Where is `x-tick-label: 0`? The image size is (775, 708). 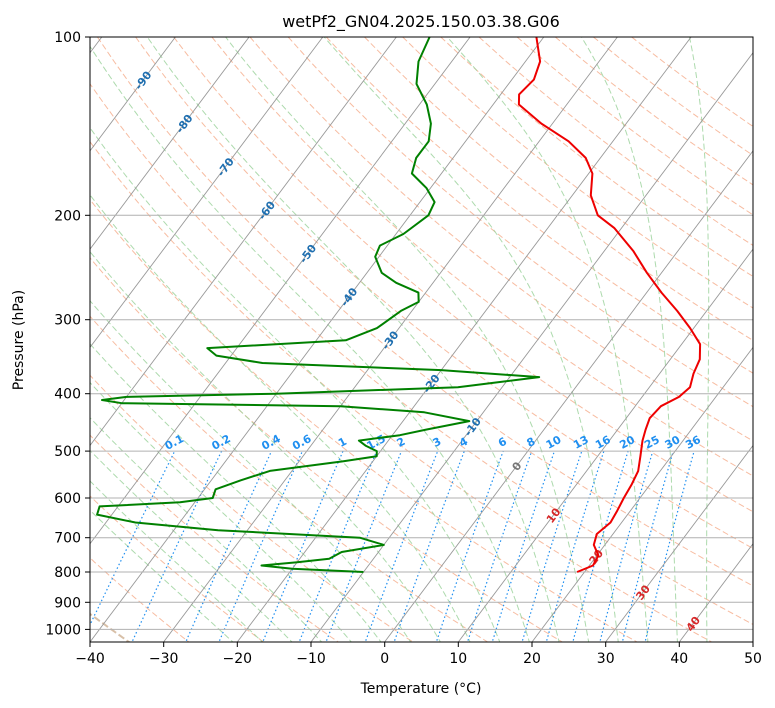 x-tick-label: 0 is located at coordinates (384, 659).